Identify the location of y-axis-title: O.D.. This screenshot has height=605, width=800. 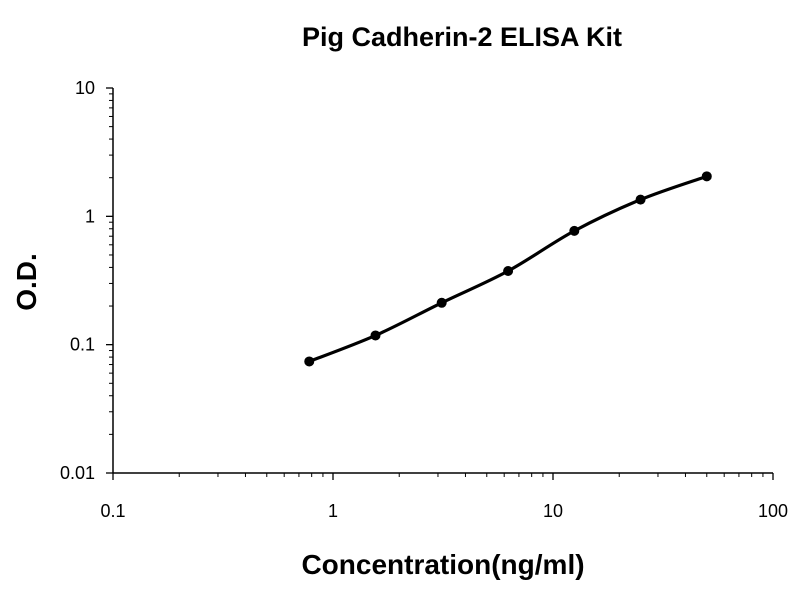
(26, 282).